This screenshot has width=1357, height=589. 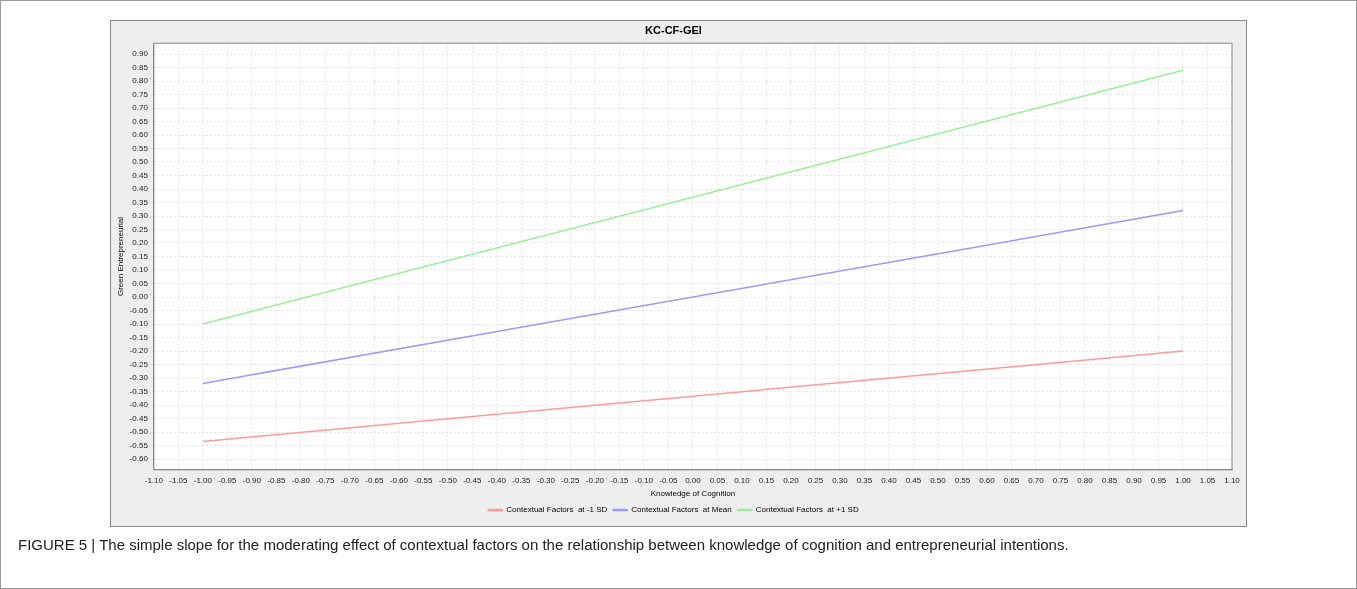 What do you see at coordinates (140, 229) in the screenshot?
I see `y-tick-label: 0.25` at bounding box center [140, 229].